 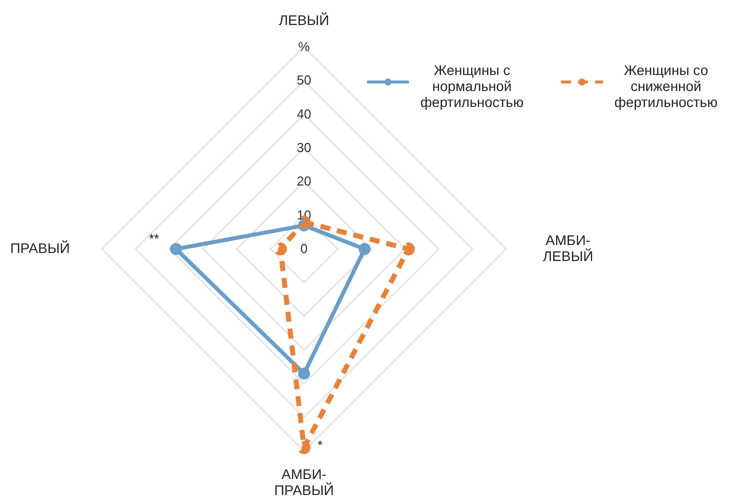 What do you see at coordinates (304, 20) in the screenshot?
I see `spoke-label: ЛЕВЫЙ` at bounding box center [304, 20].